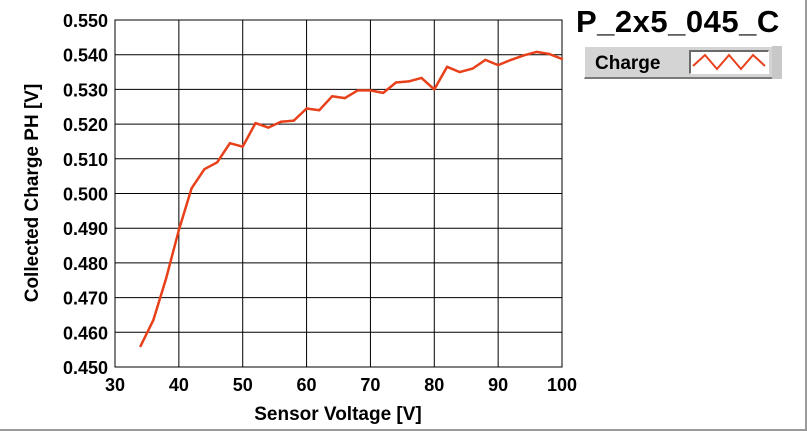  I want to click on x-tick-label: 40, so click(179, 385).